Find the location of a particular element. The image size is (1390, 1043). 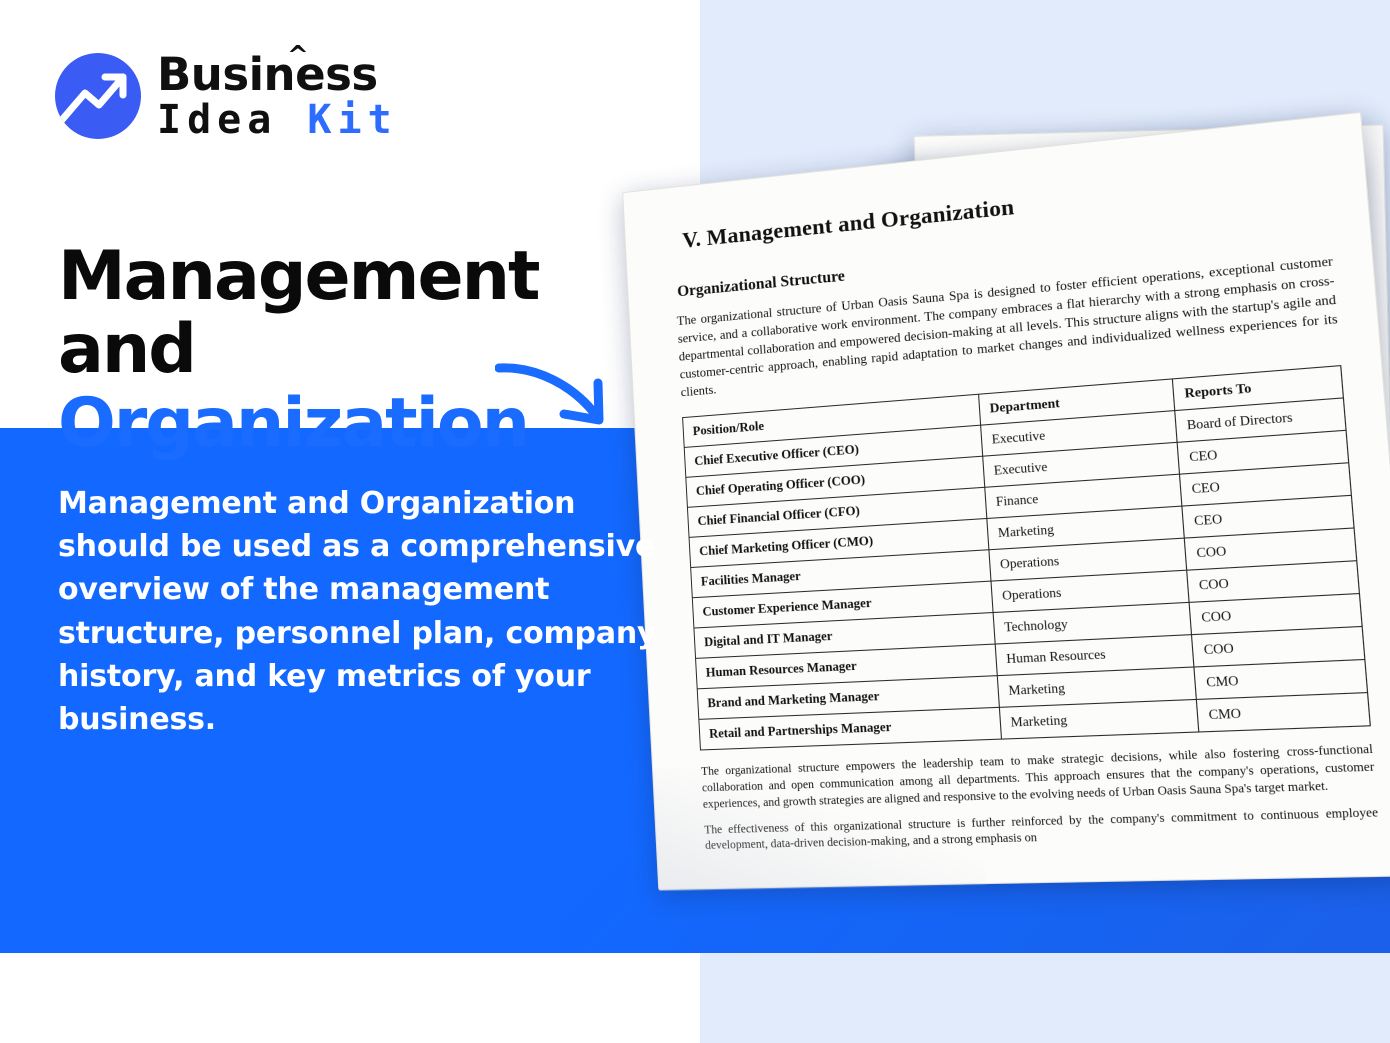

brand-logo: Business ^ Idea Kit is located at coordinates (226, 91).